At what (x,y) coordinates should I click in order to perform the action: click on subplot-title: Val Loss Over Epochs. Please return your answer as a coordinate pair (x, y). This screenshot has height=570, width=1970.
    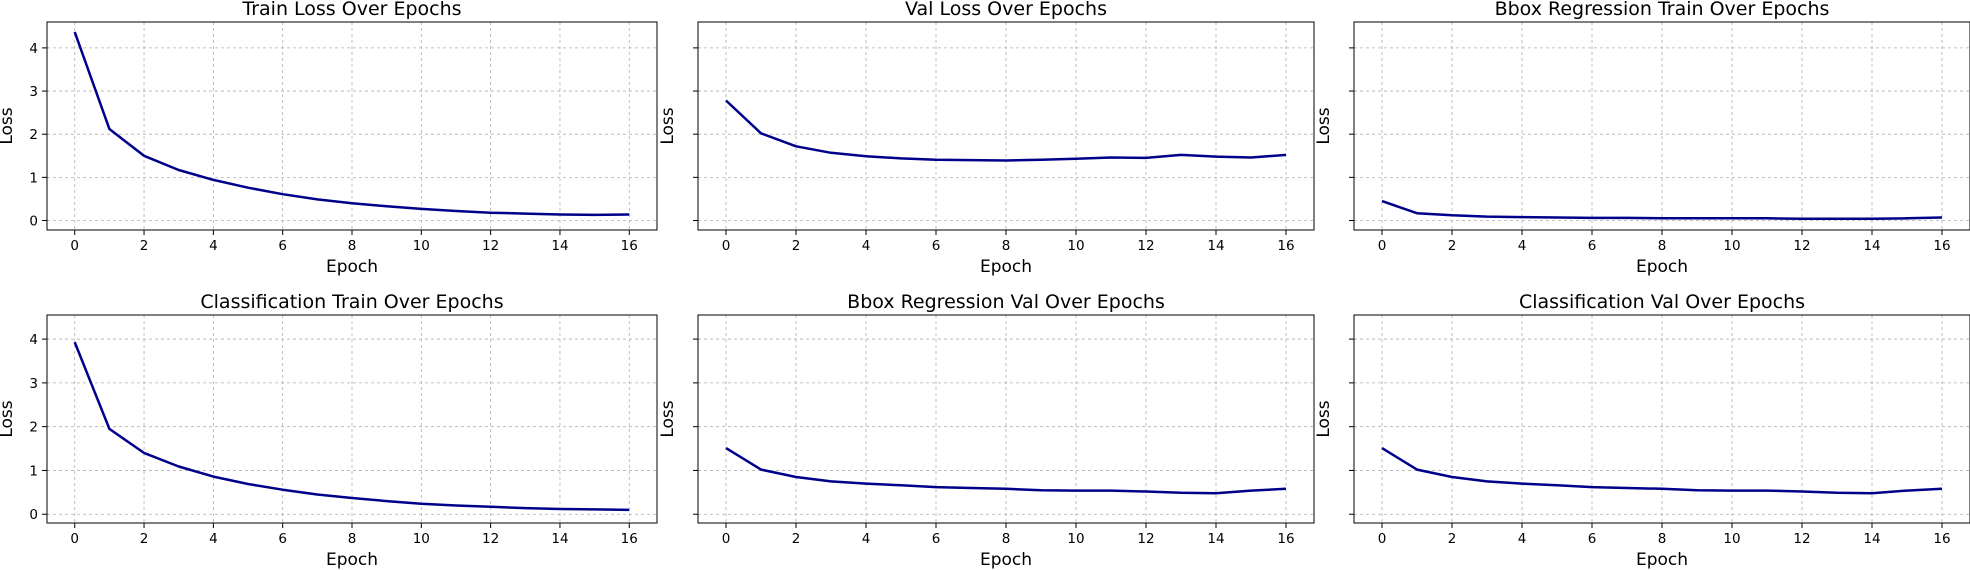
    Looking at the image, I should click on (1006, 10).